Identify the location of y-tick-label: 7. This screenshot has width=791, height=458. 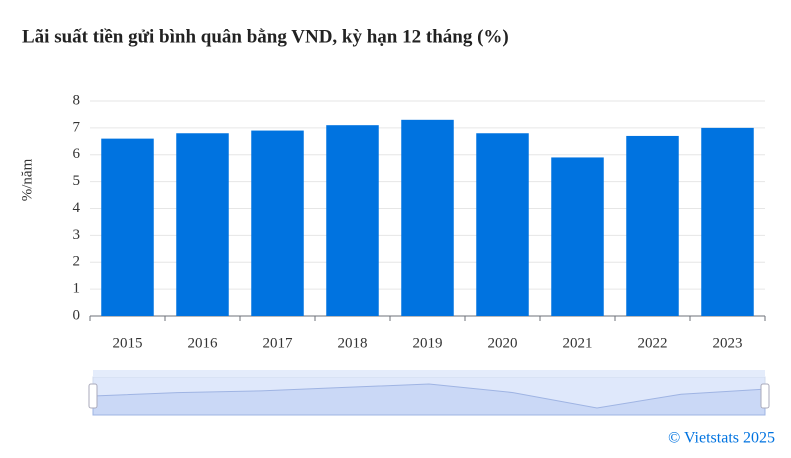
(77, 127).